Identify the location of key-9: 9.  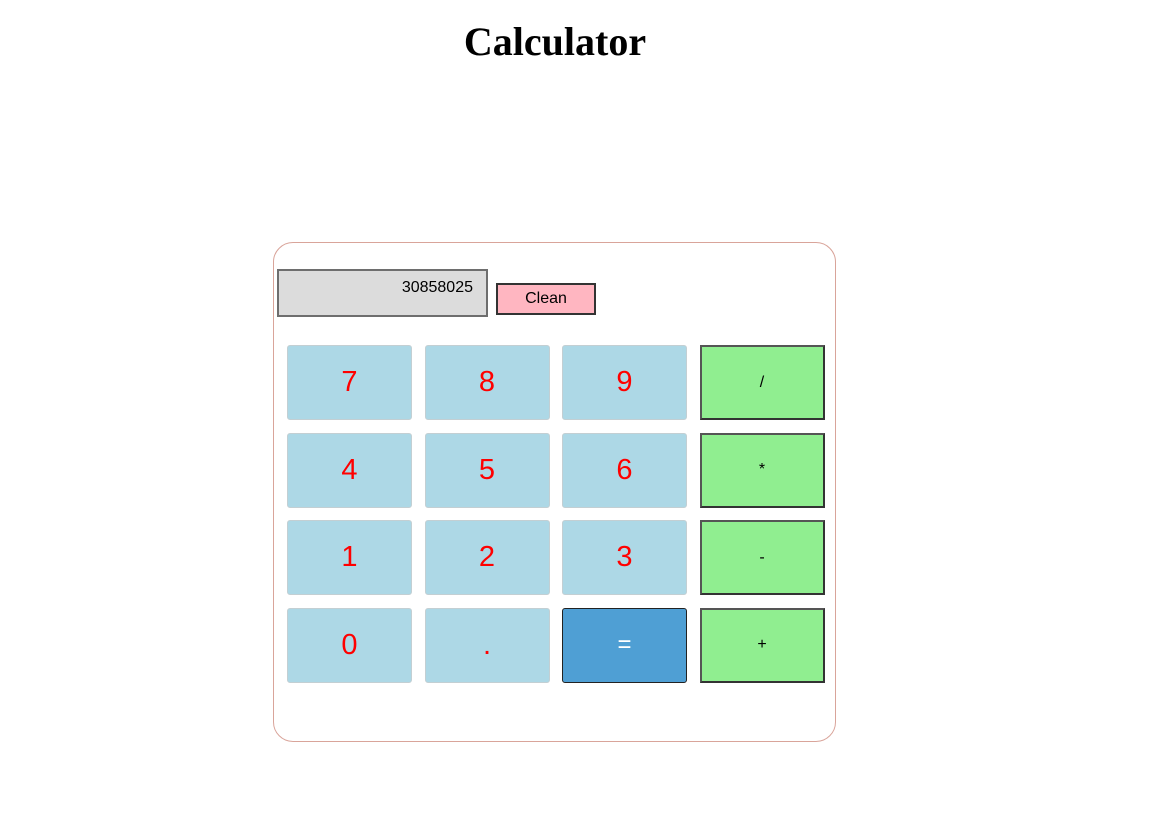
(624, 382).